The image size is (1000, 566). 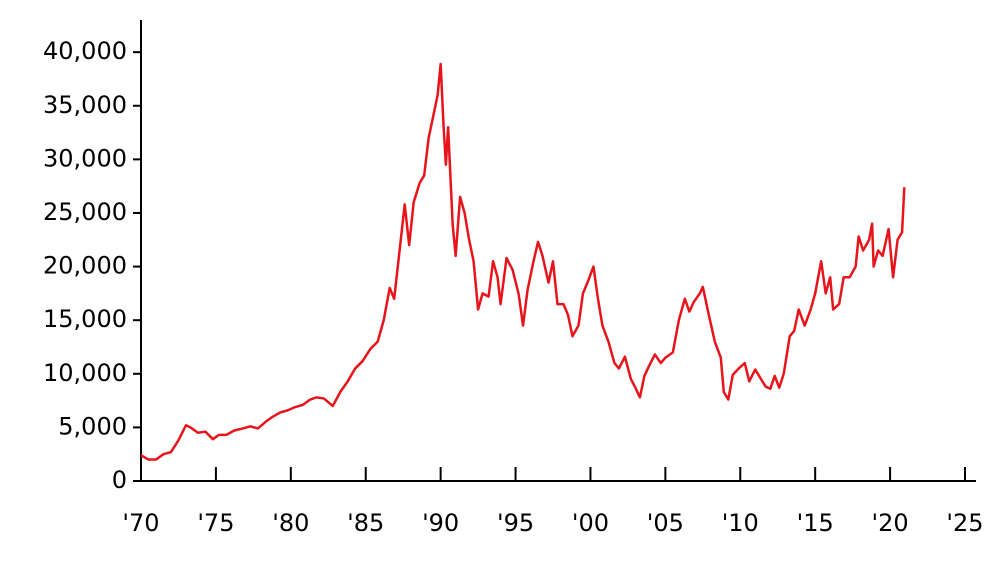 I want to click on y-tick-label: 5,000, so click(x=92, y=426).